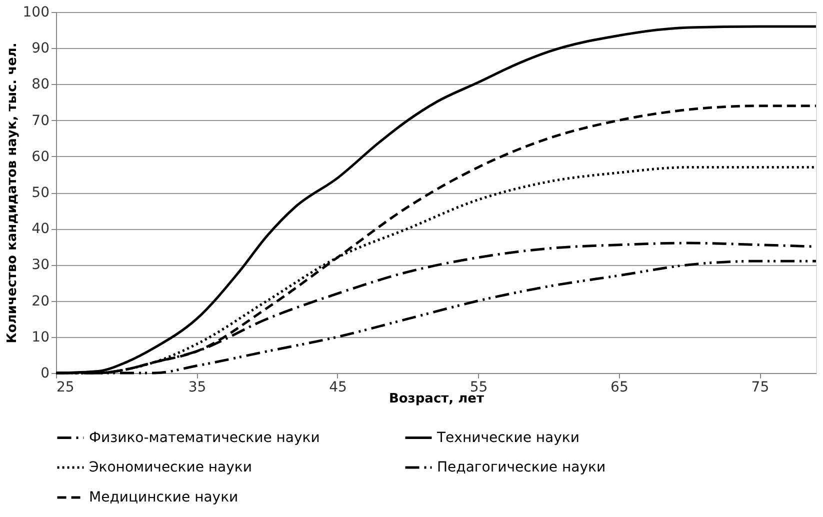 This screenshot has width=823, height=517. What do you see at coordinates (41, 301) in the screenshot?
I see `y-tick-label: 20` at bounding box center [41, 301].